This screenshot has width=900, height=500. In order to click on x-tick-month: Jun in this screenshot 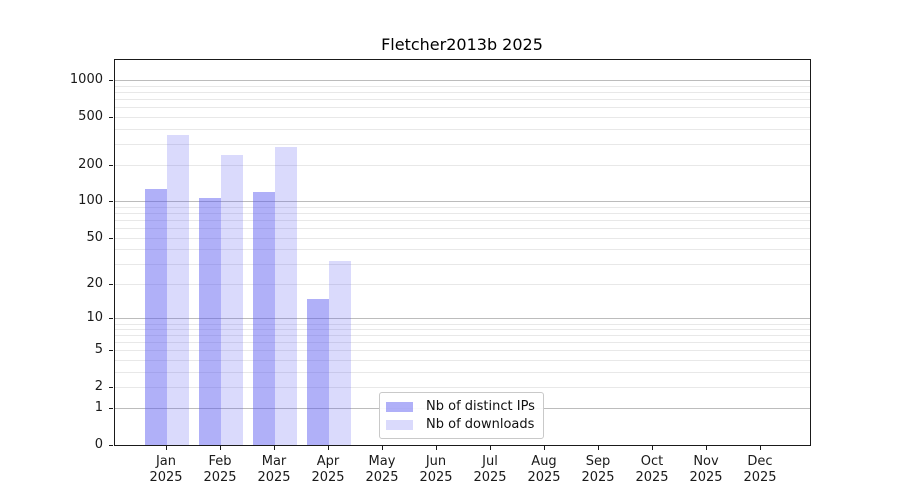, I will do `click(436, 461)`.